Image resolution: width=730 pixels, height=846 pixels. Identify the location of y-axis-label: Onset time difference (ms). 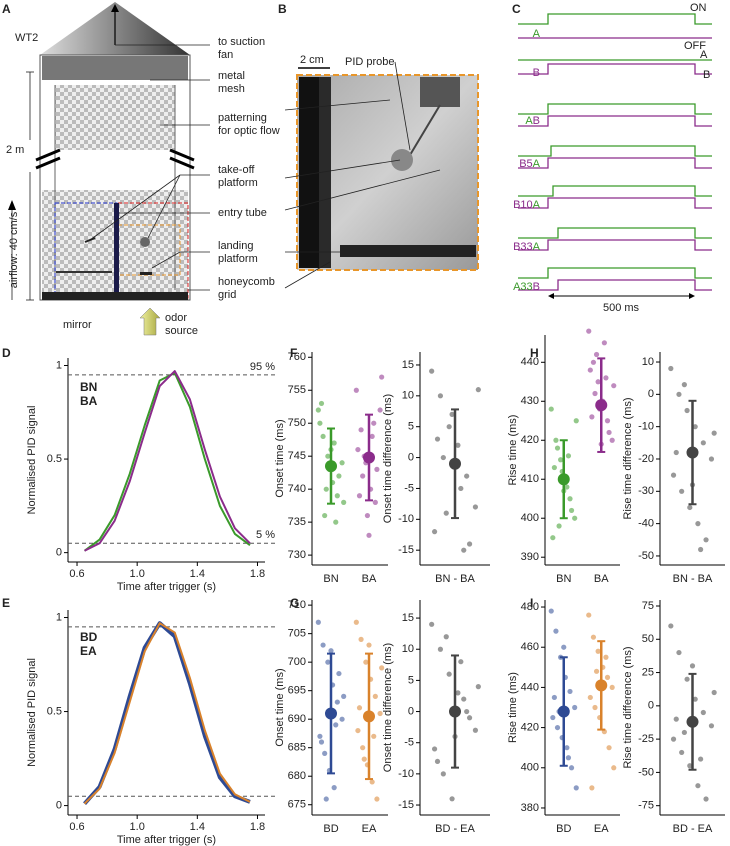
(388, 707).